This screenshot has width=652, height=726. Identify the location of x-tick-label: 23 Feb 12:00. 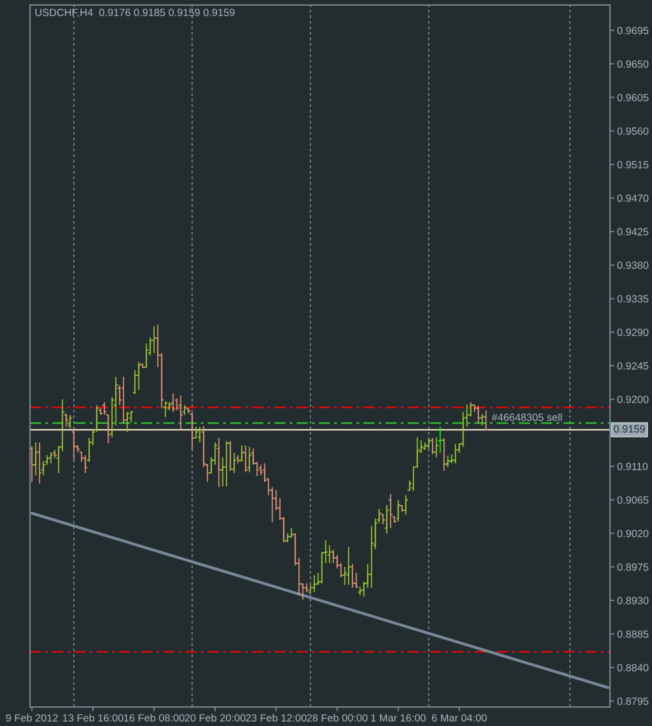
(276, 718).